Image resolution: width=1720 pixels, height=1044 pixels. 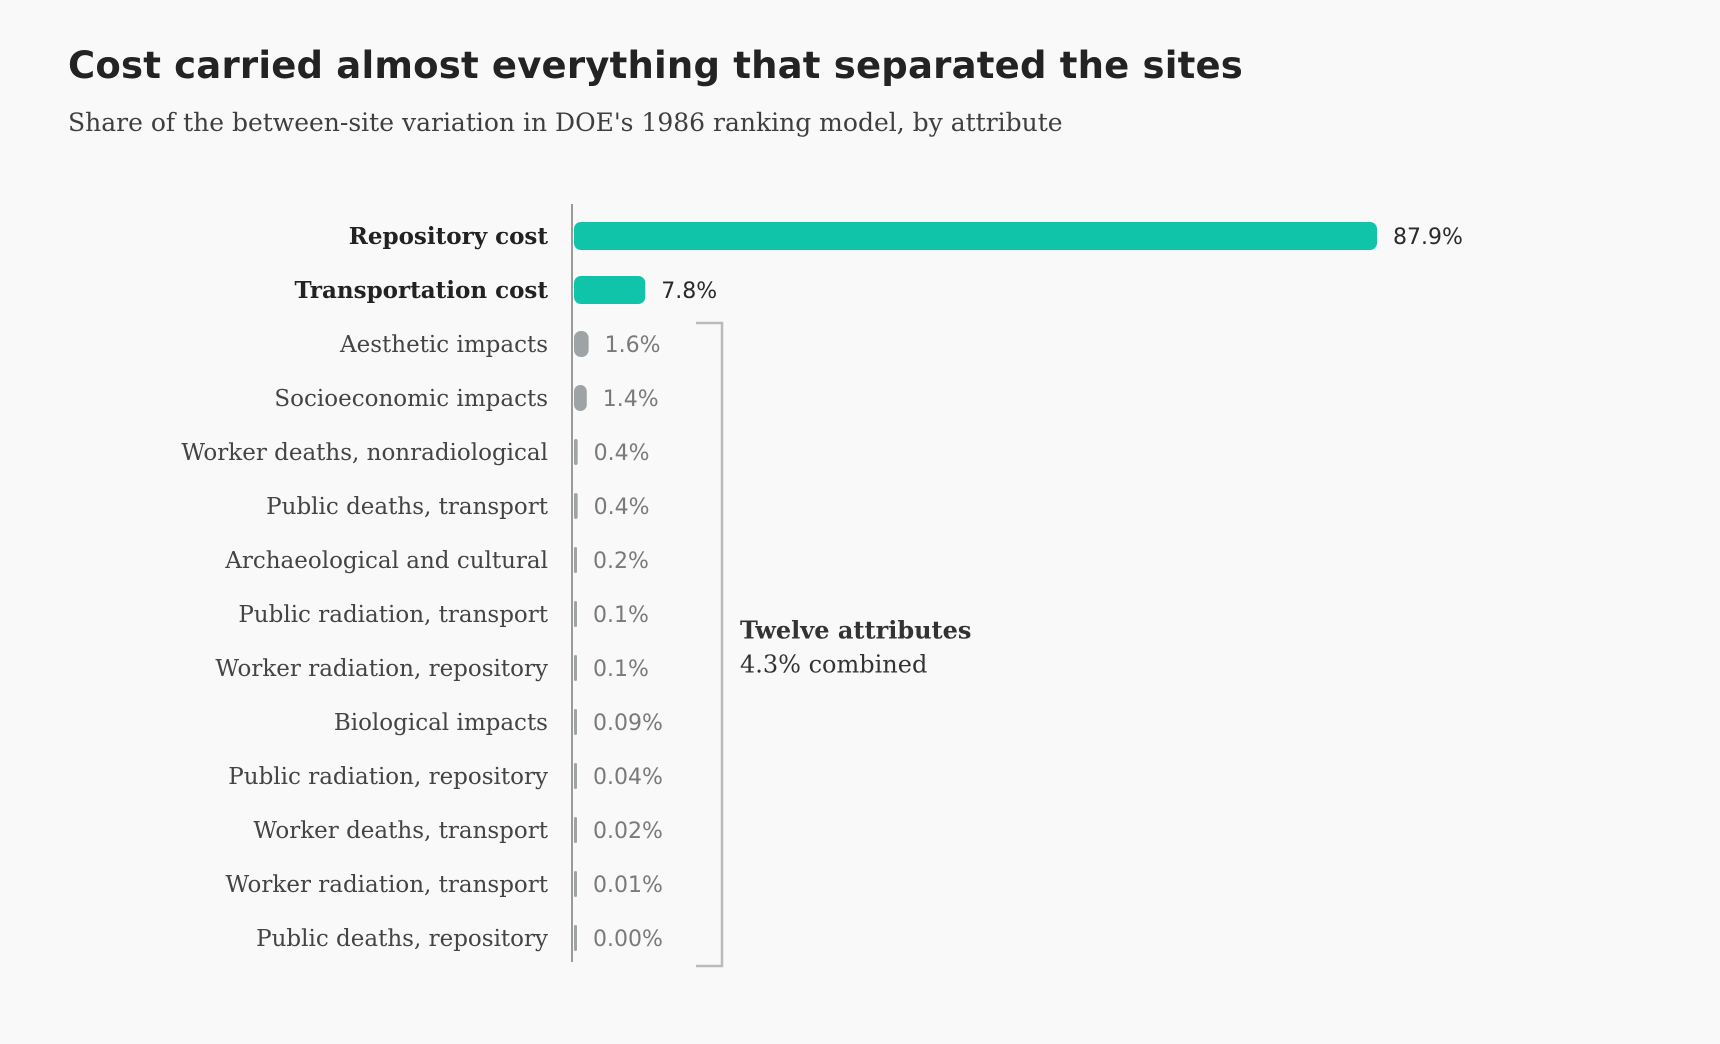 What do you see at coordinates (393, 615) in the screenshot?
I see `category-label: Public radiation, transport` at bounding box center [393, 615].